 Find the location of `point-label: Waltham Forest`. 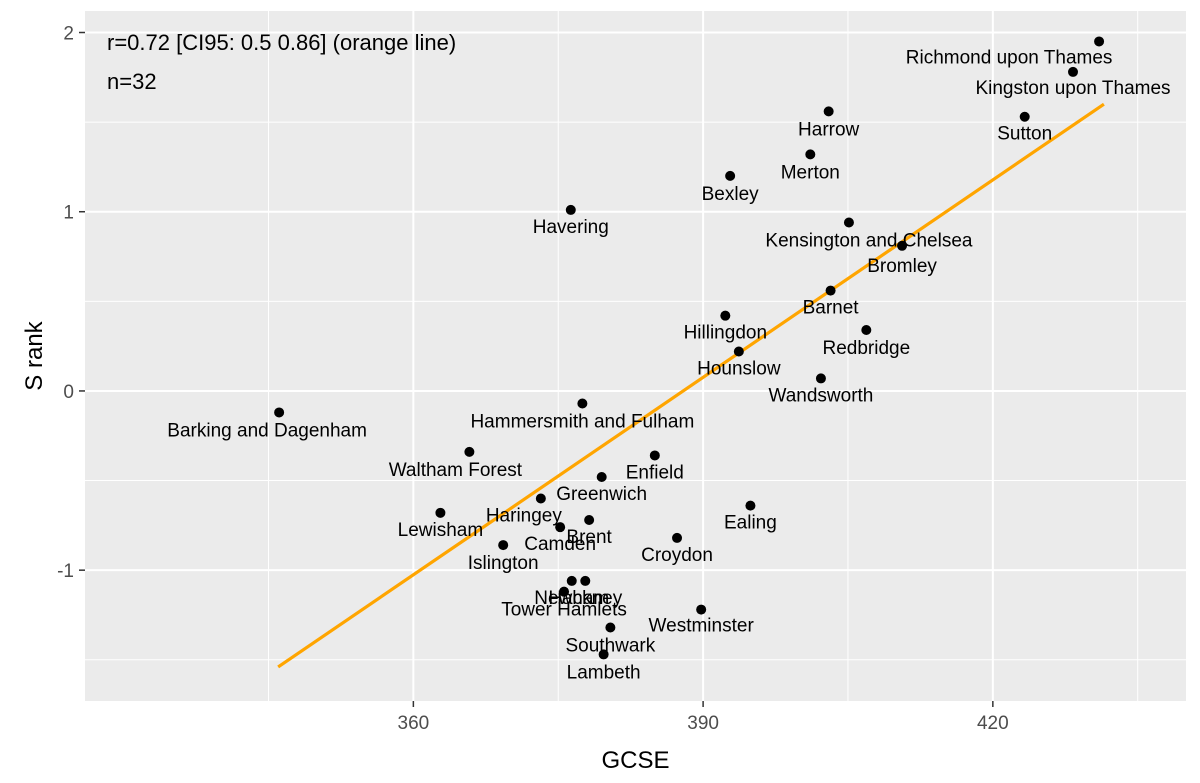

point-label: Waltham Forest is located at coordinates (456, 470).